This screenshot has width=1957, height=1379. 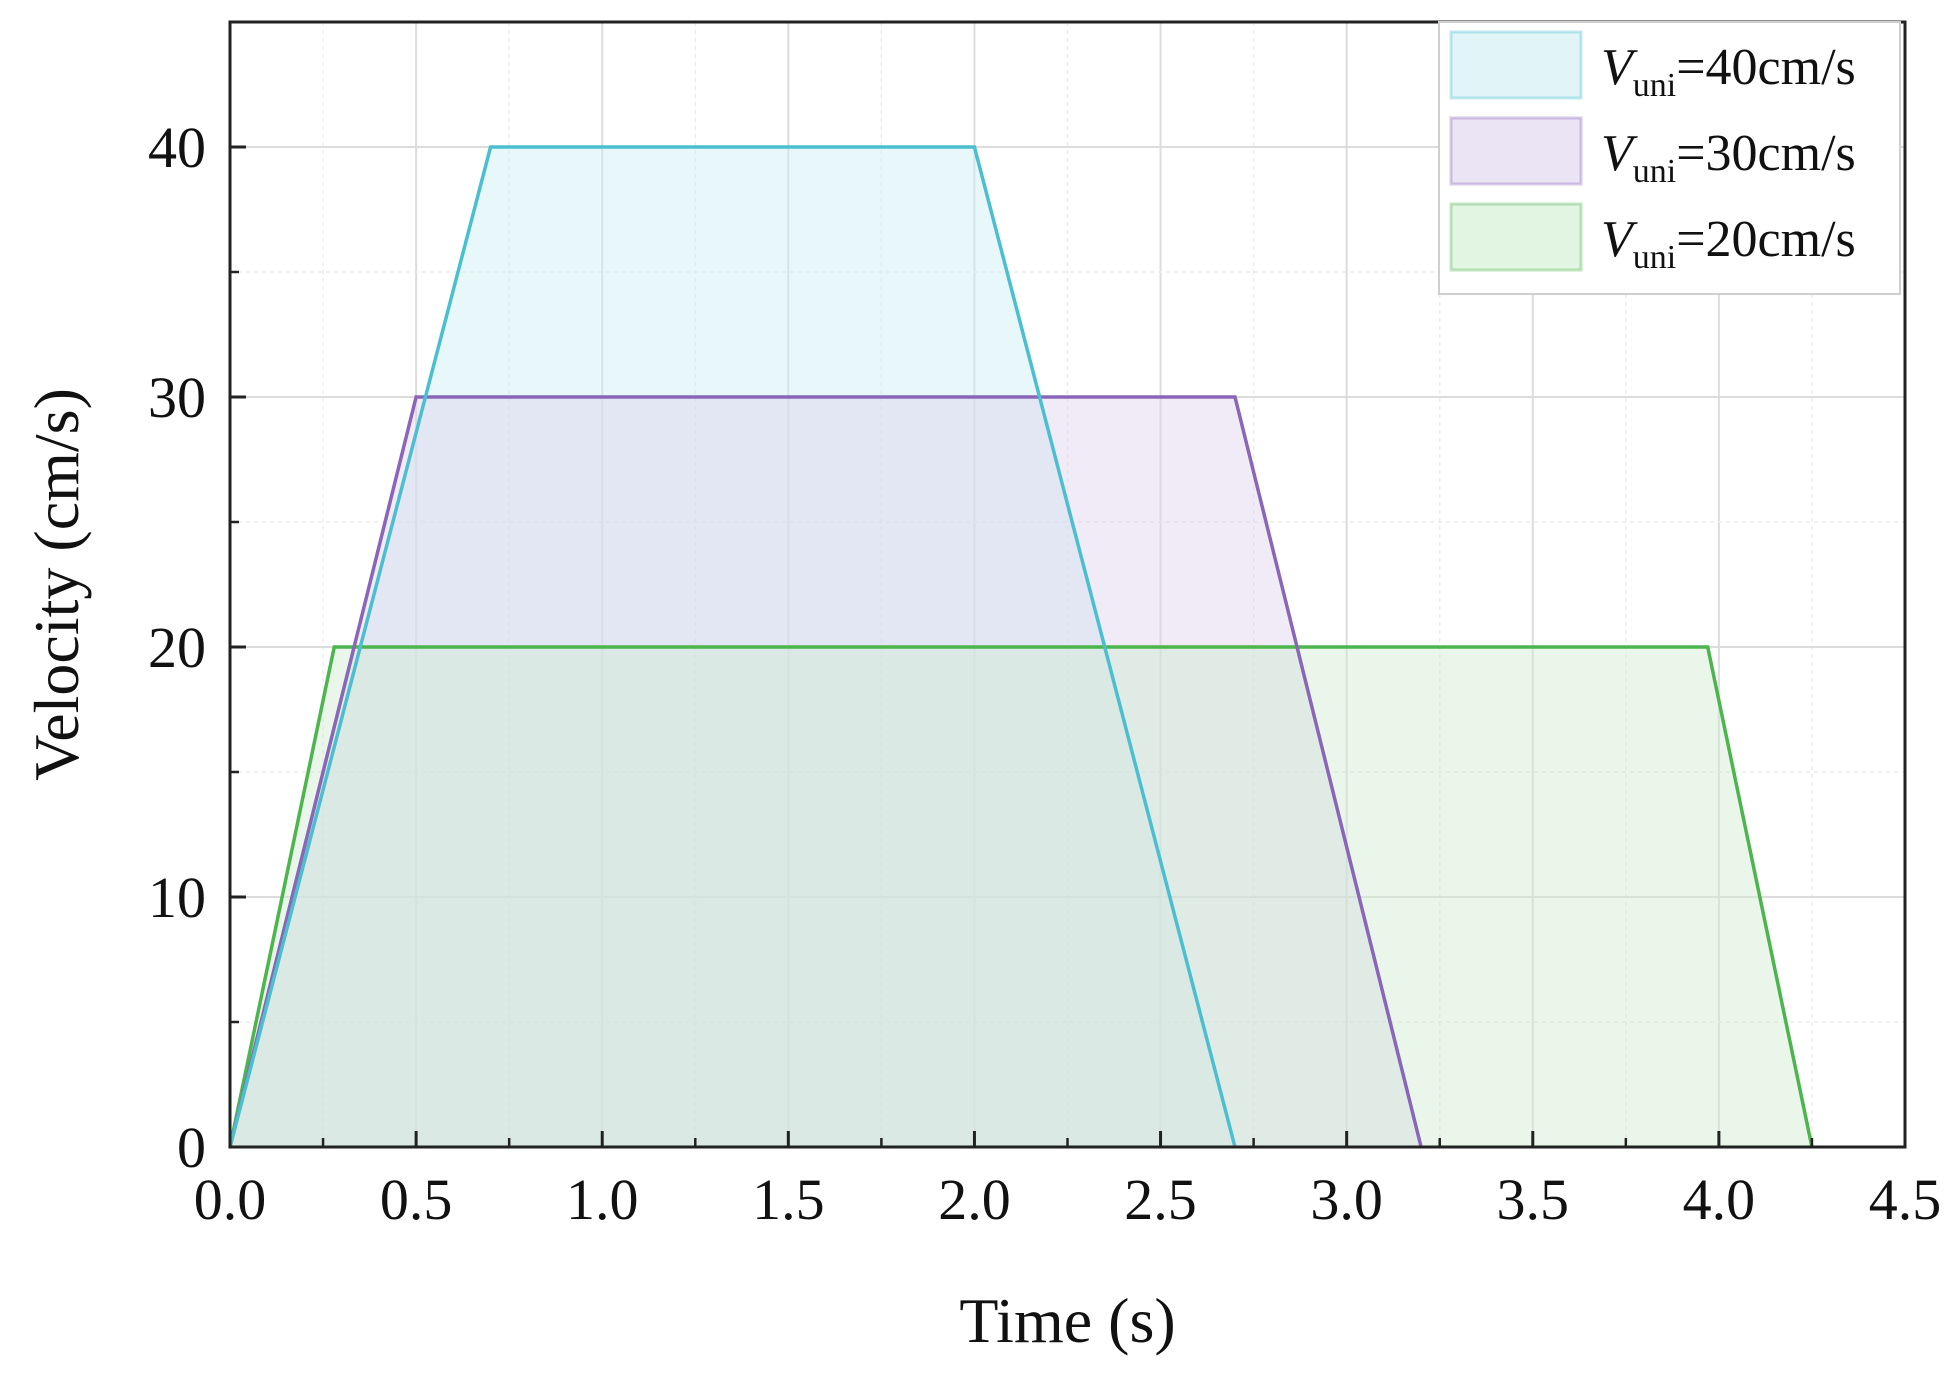 I want to click on y-tick-label: 40, so click(x=177, y=147).